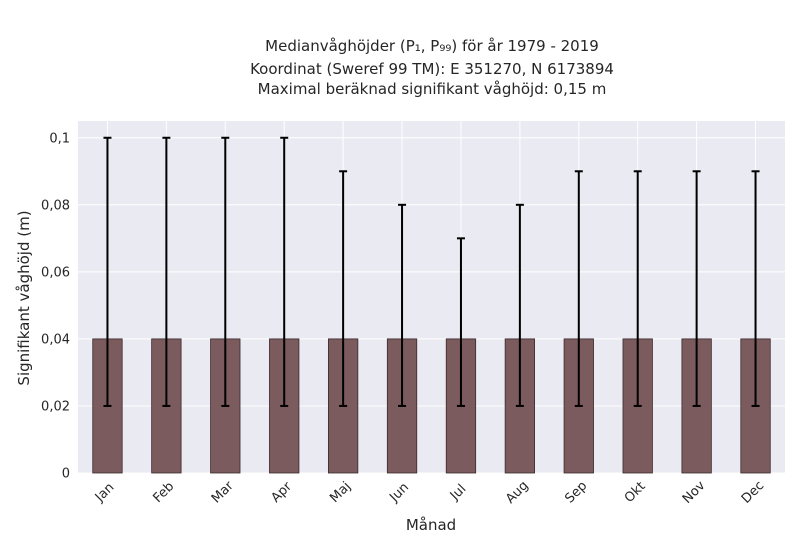 Image resolution: width=800 pixels, height=550 pixels. Describe the element at coordinates (694, 492) in the screenshot. I see `x-tick-label-nov: Nov` at that location.